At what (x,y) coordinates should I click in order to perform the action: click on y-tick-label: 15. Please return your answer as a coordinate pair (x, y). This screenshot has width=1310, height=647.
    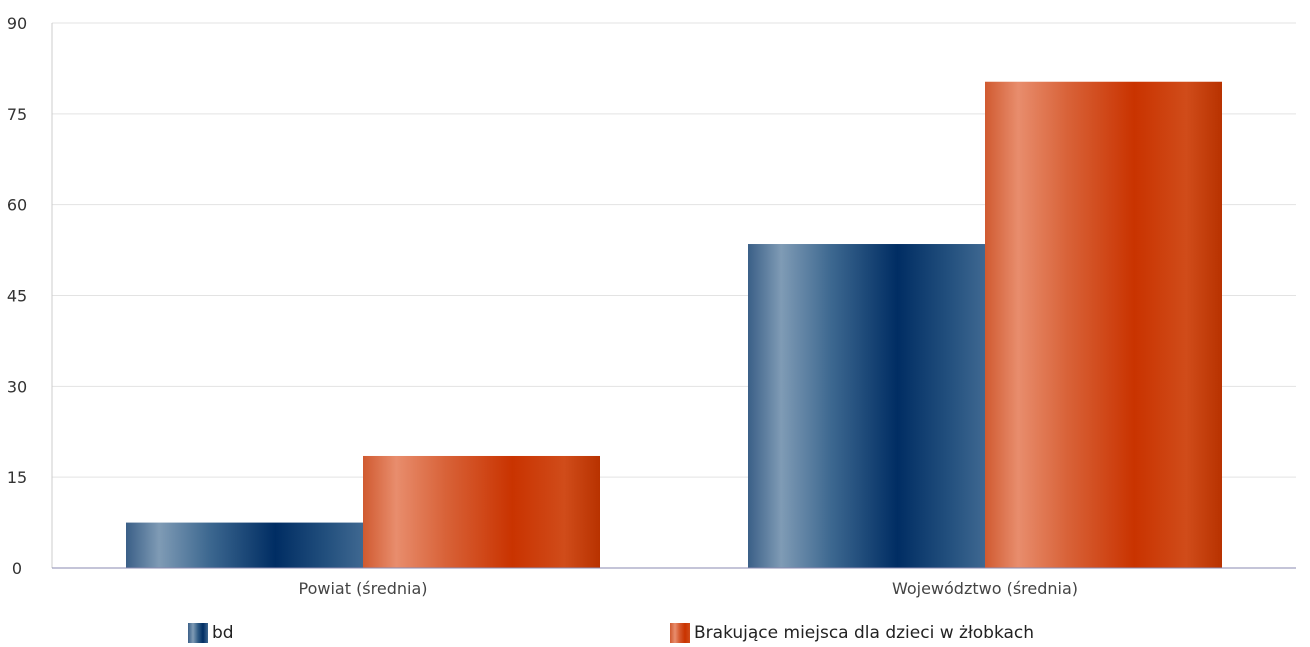
    Looking at the image, I should click on (17, 477).